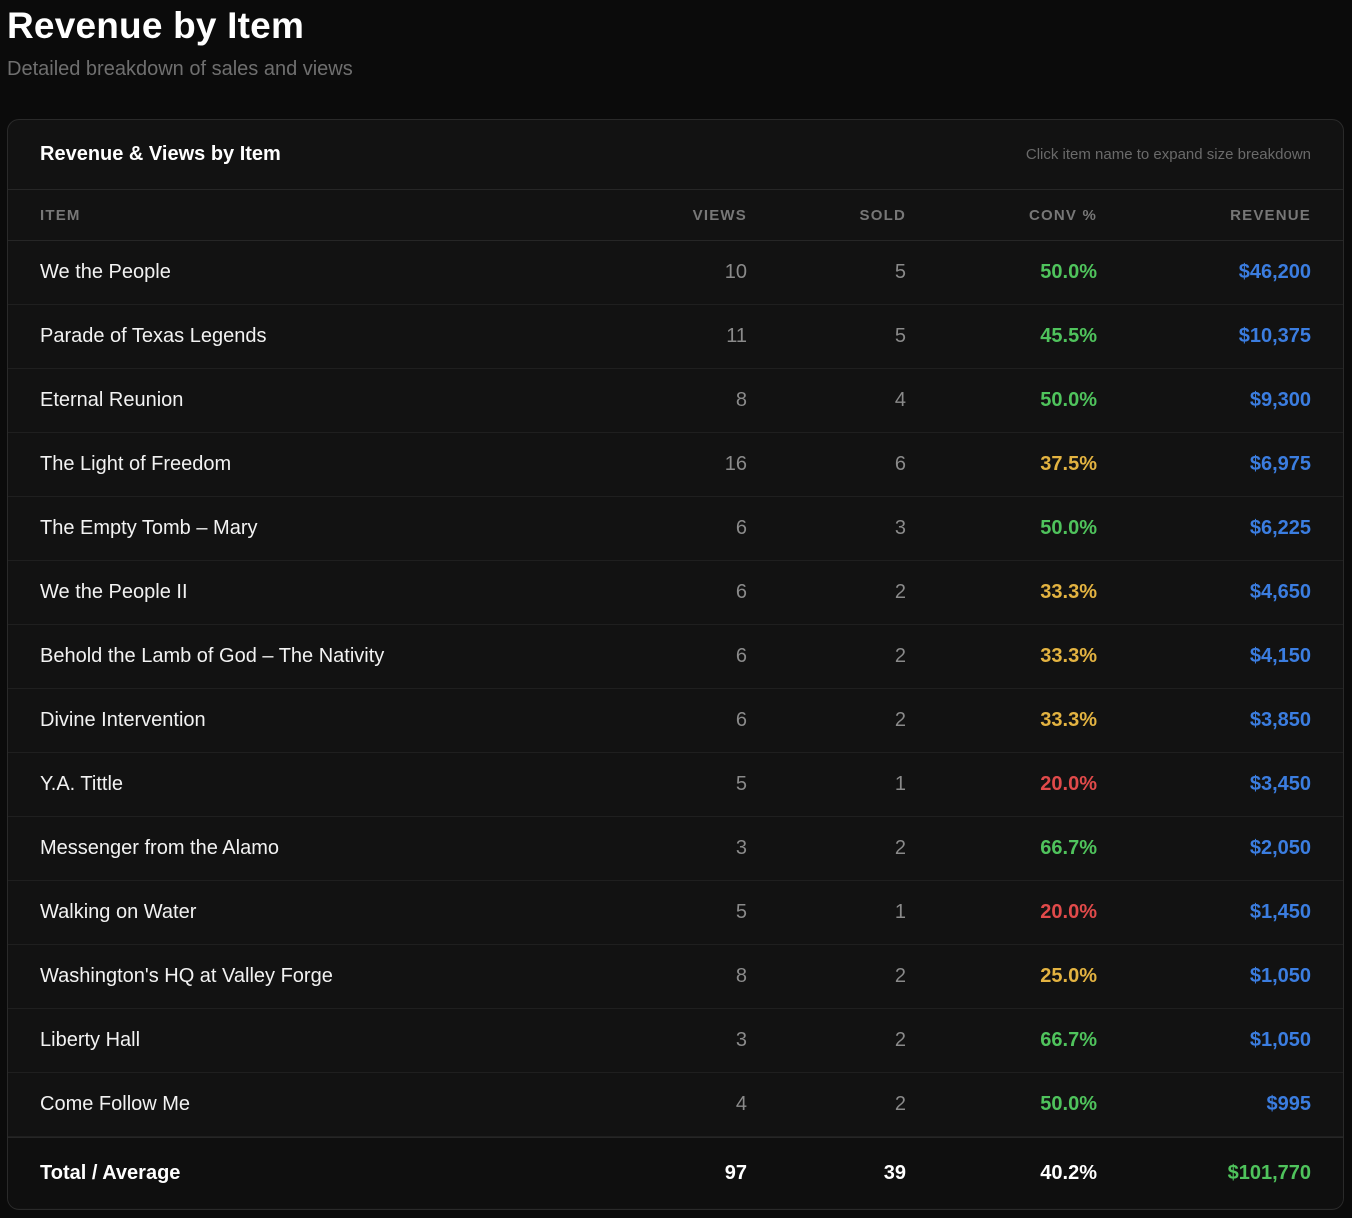 Image resolution: width=1352 pixels, height=1218 pixels. Describe the element at coordinates (741, 1104) in the screenshot. I see `views-cell: 4` at that location.